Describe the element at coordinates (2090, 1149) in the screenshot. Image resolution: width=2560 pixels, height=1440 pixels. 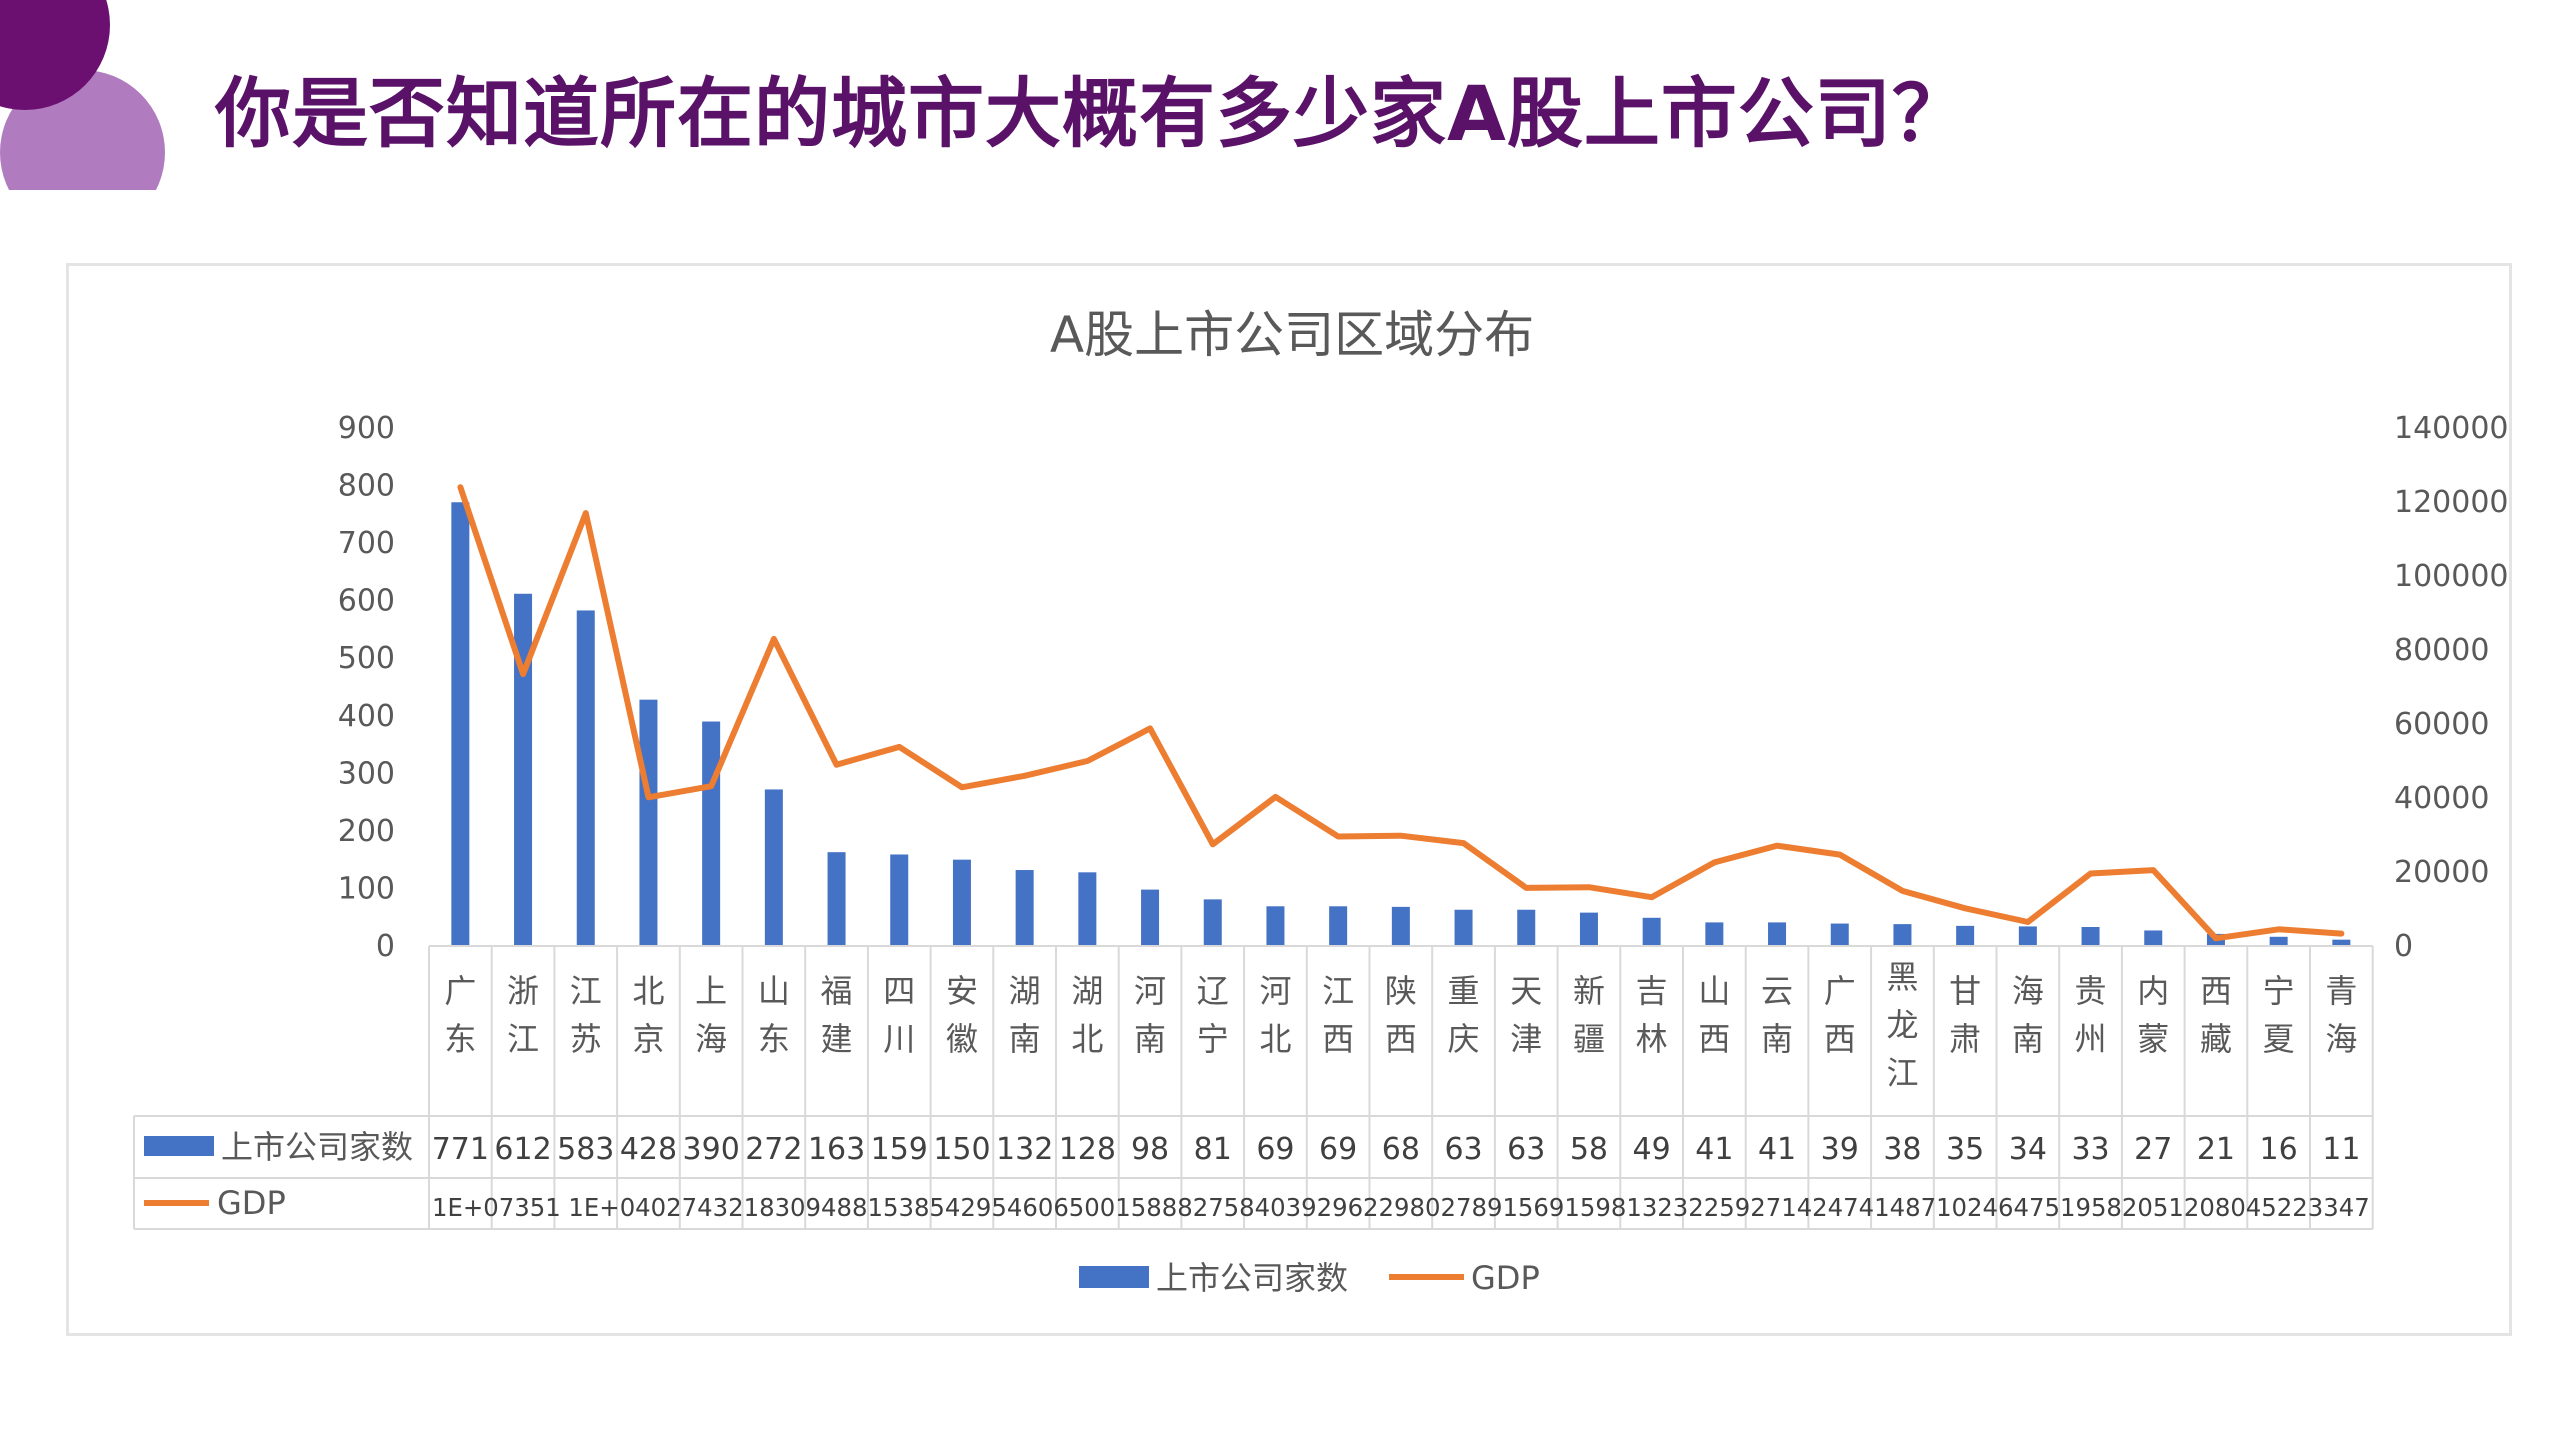
I see `table-cell: 33` at that location.